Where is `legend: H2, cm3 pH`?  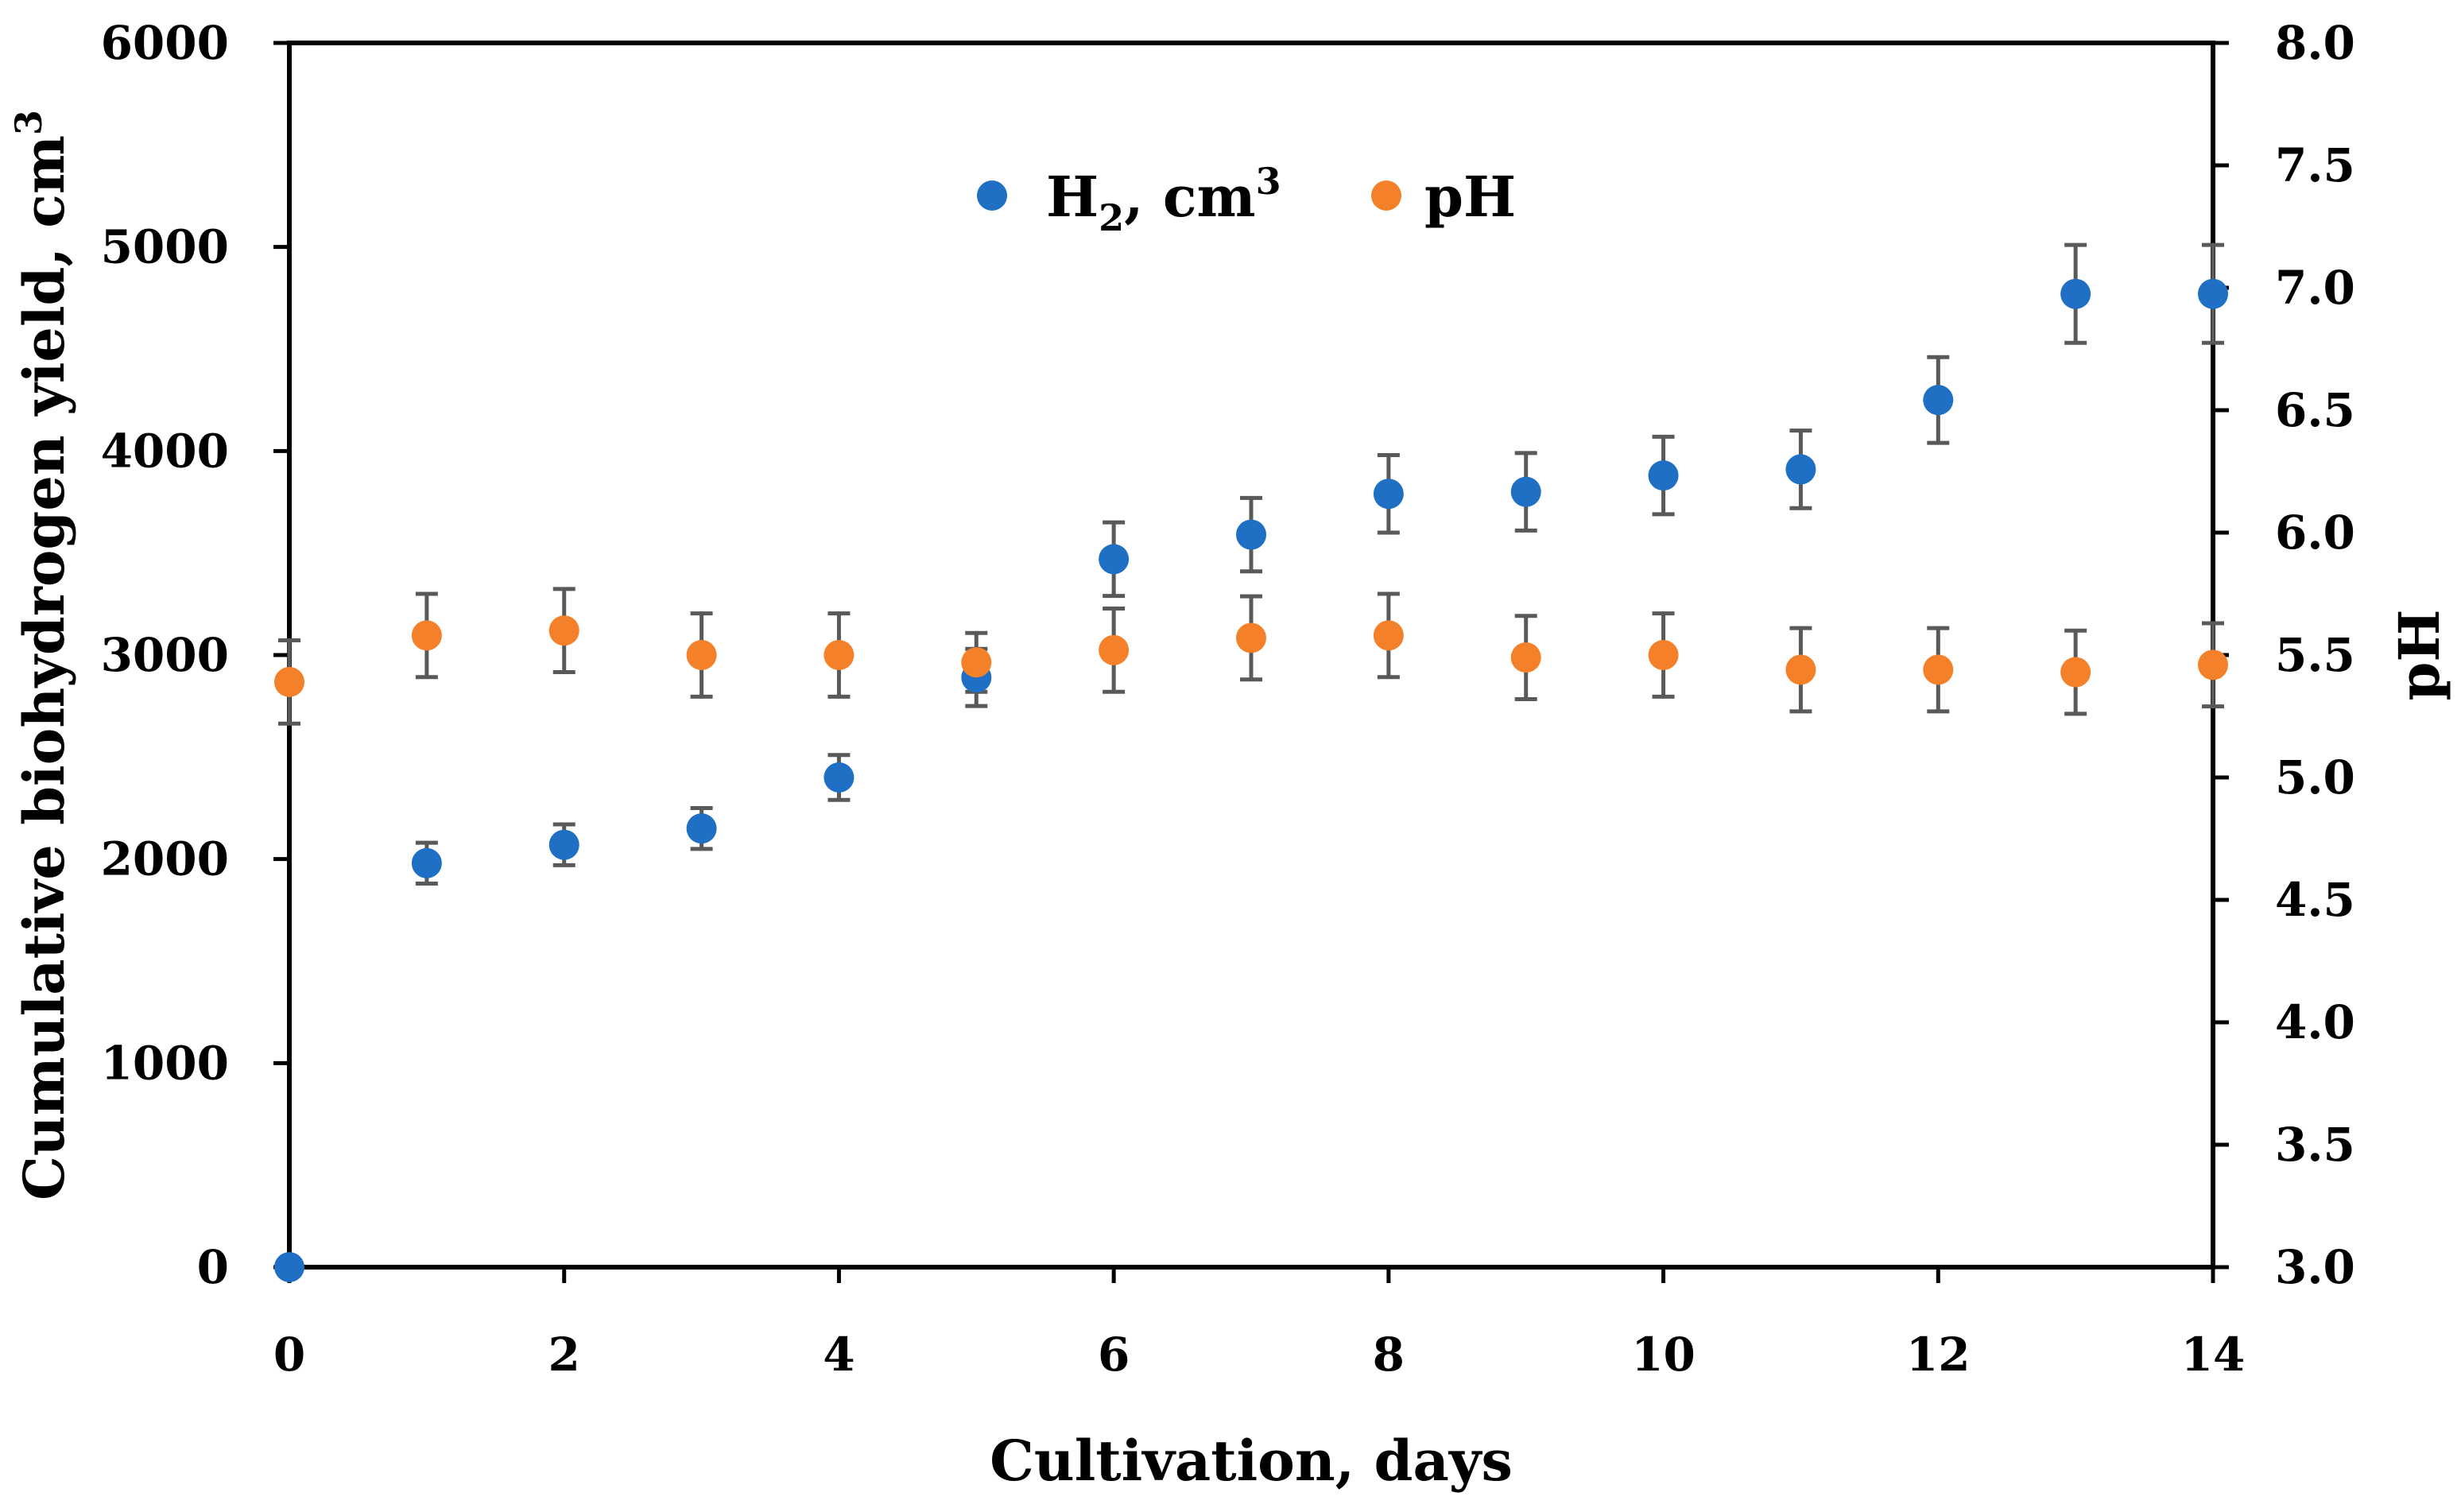 legend: H2, cm3 pH is located at coordinates (1246, 199).